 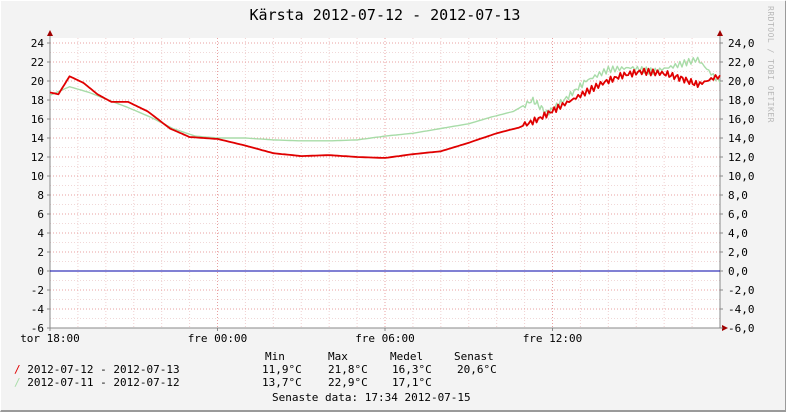 What do you see at coordinates (348, 382) in the screenshot?
I see `stats-row2-max: 22,9°C` at bounding box center [348, 382].